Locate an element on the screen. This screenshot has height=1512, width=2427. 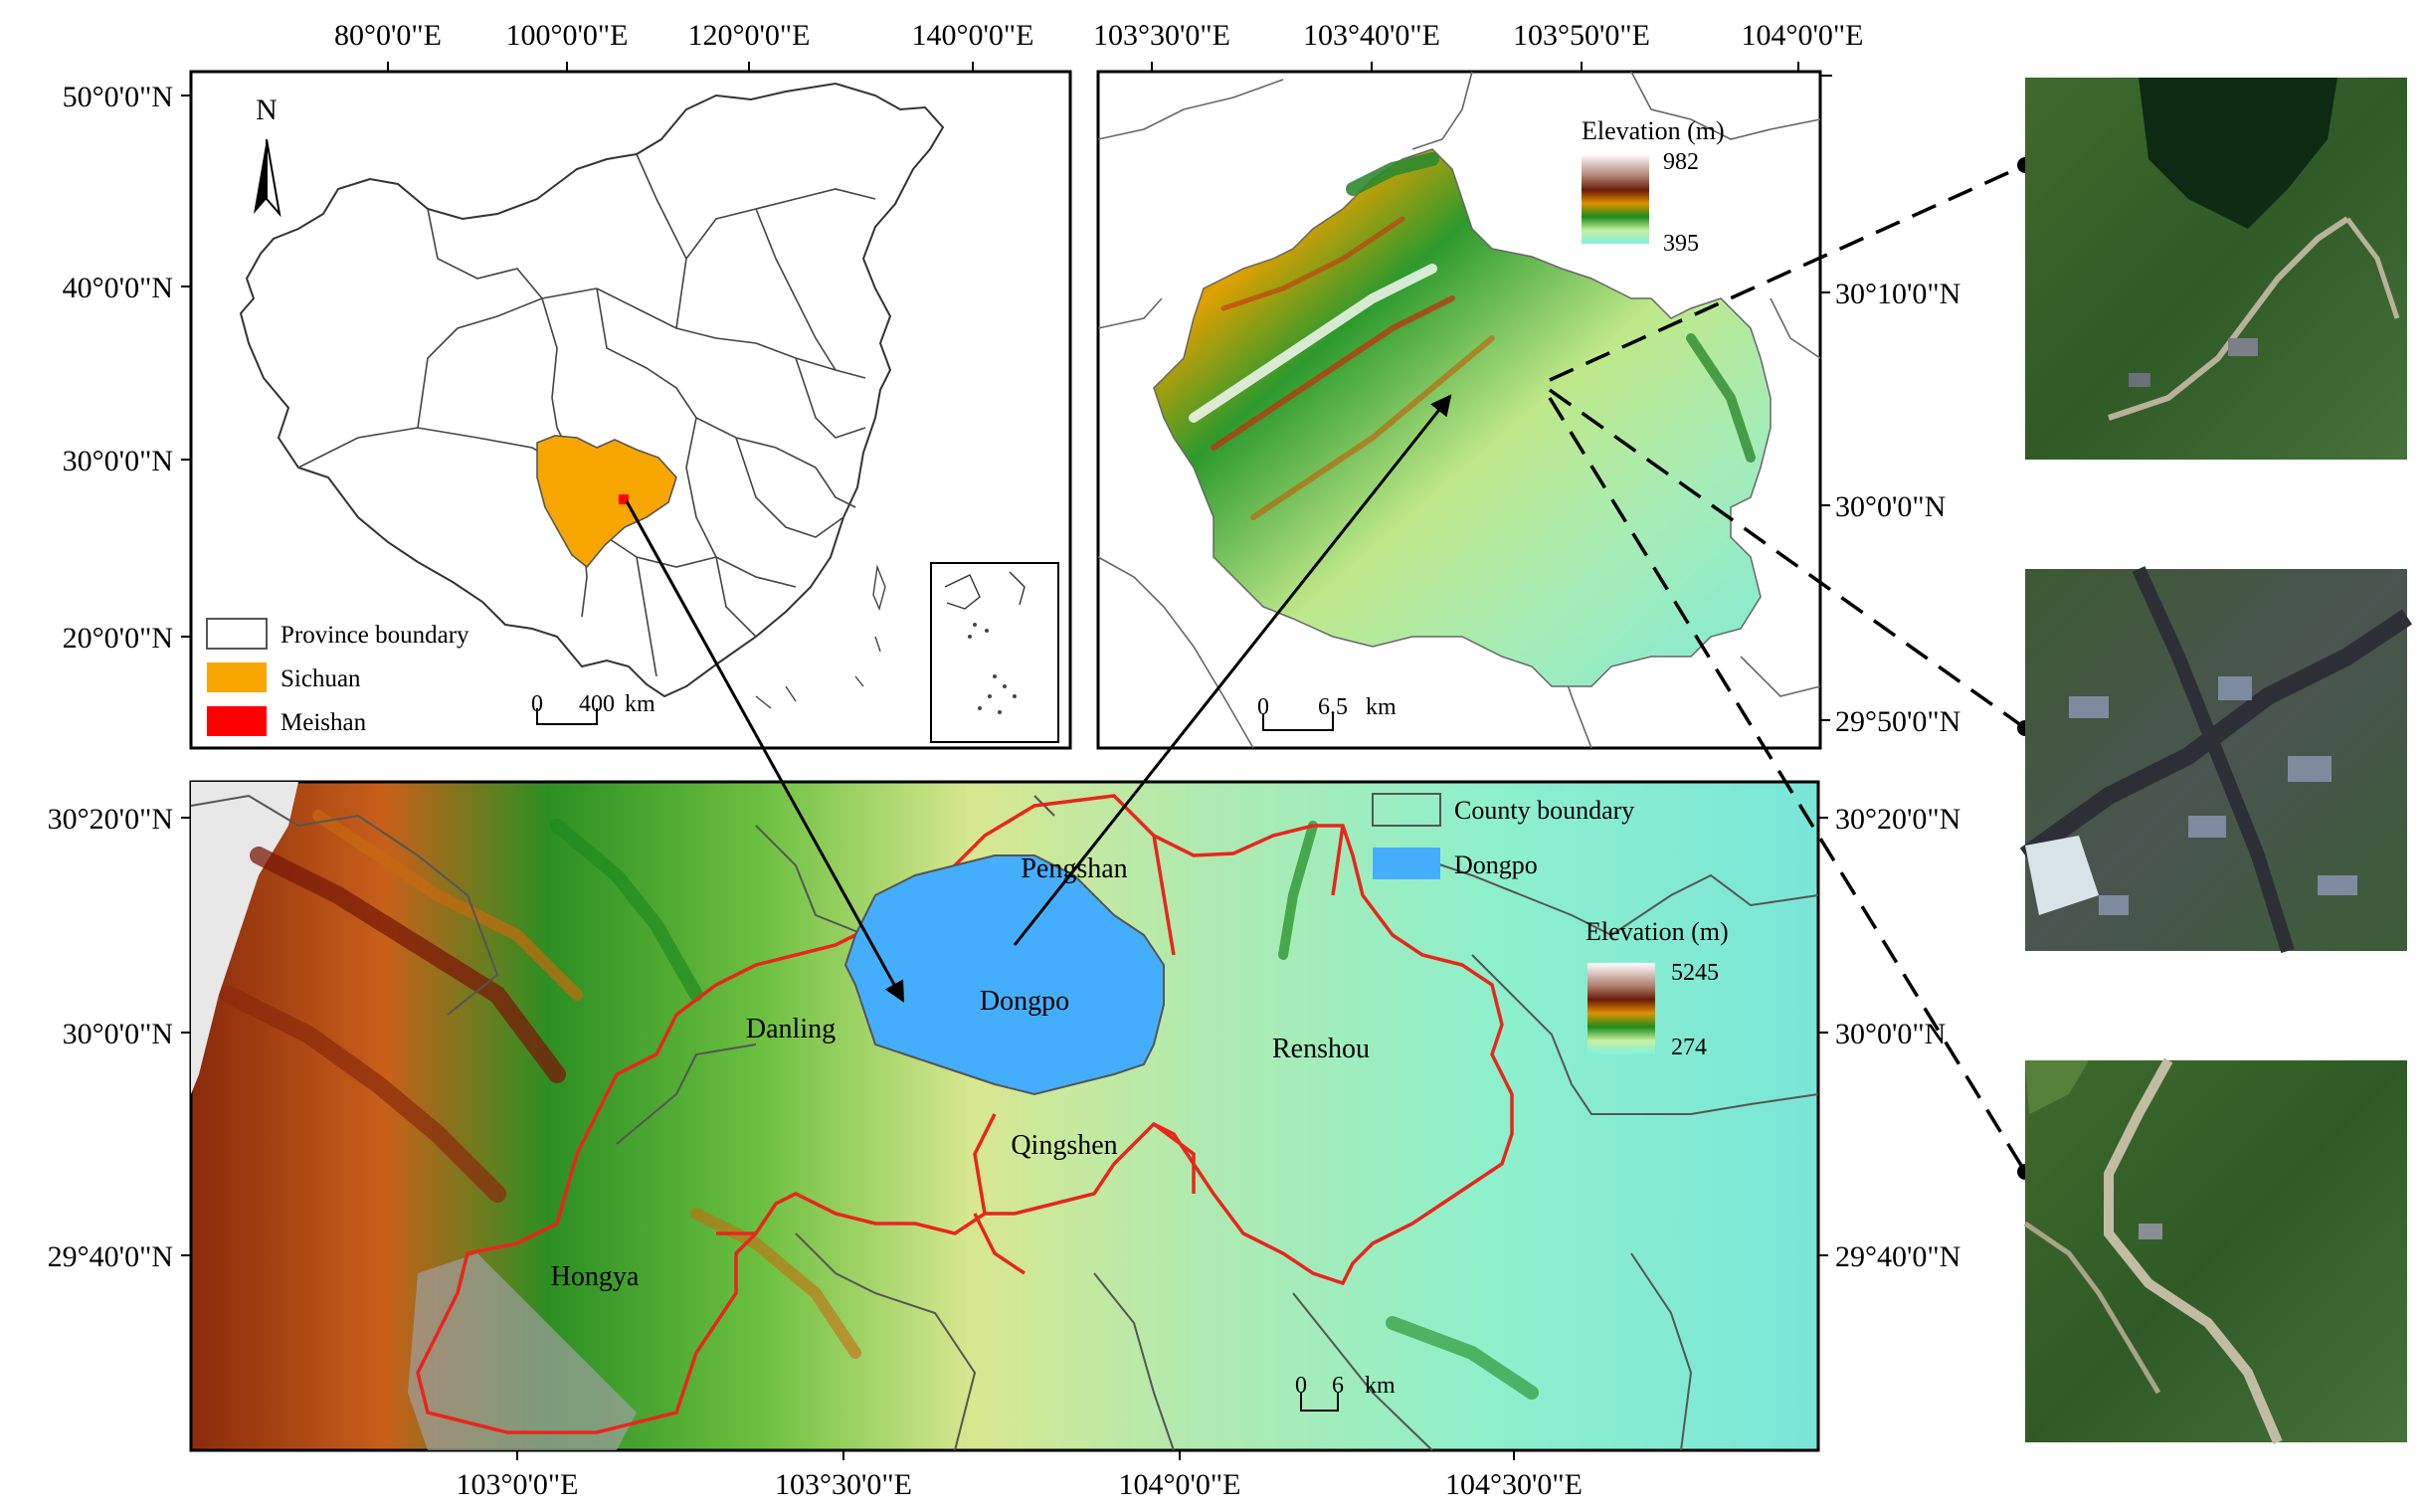
dongpo-top-tick-4: 104°0'0"E is located at coordinates (1803, 35).